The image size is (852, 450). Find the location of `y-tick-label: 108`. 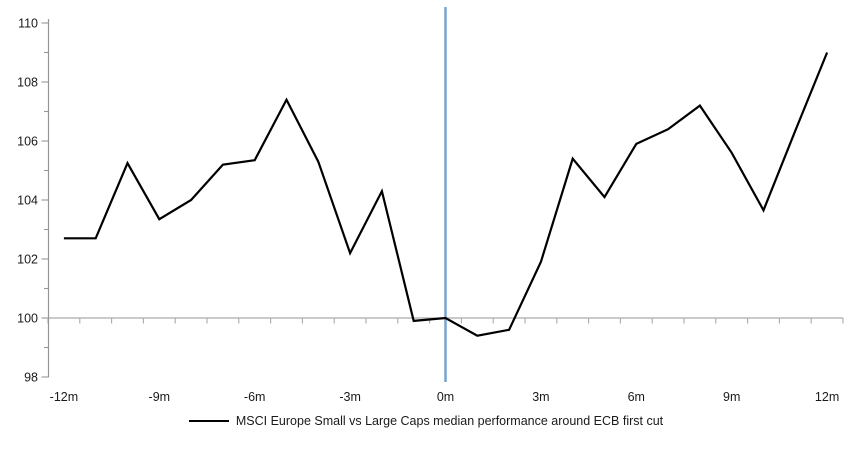

y-tick-label: 108 is located at coordinates (27, 83).